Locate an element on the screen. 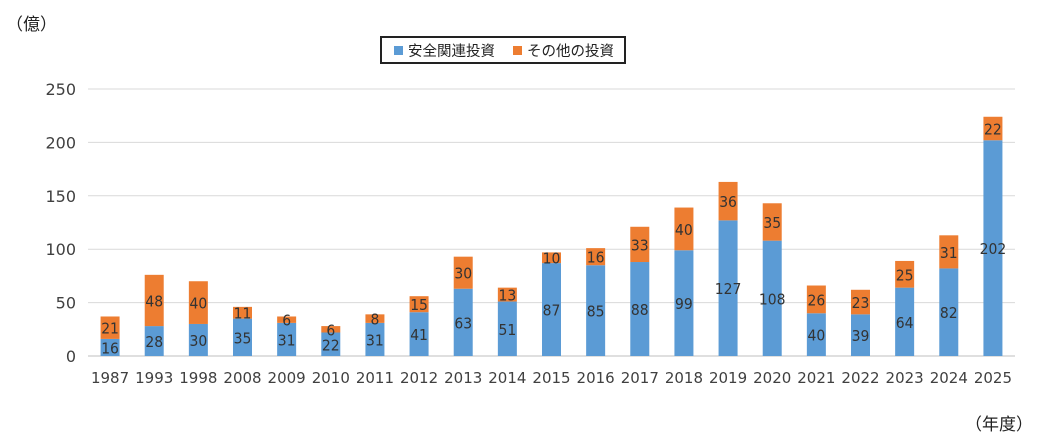 This screenshot has width=1037, height=441. data-label-safety: 40 is located at coordinates (816, 336).